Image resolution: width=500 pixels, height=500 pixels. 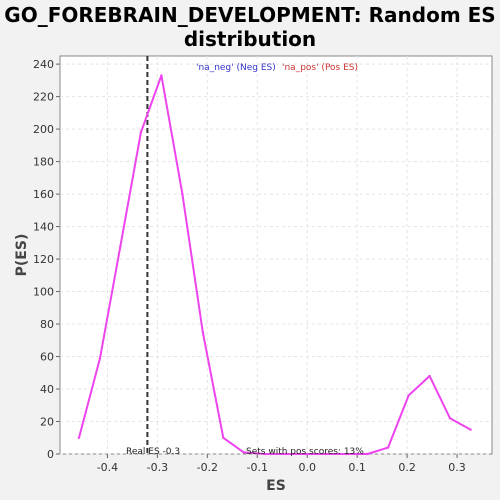 I want to click on y-tick-label: 180, so click(x=43, y=162).